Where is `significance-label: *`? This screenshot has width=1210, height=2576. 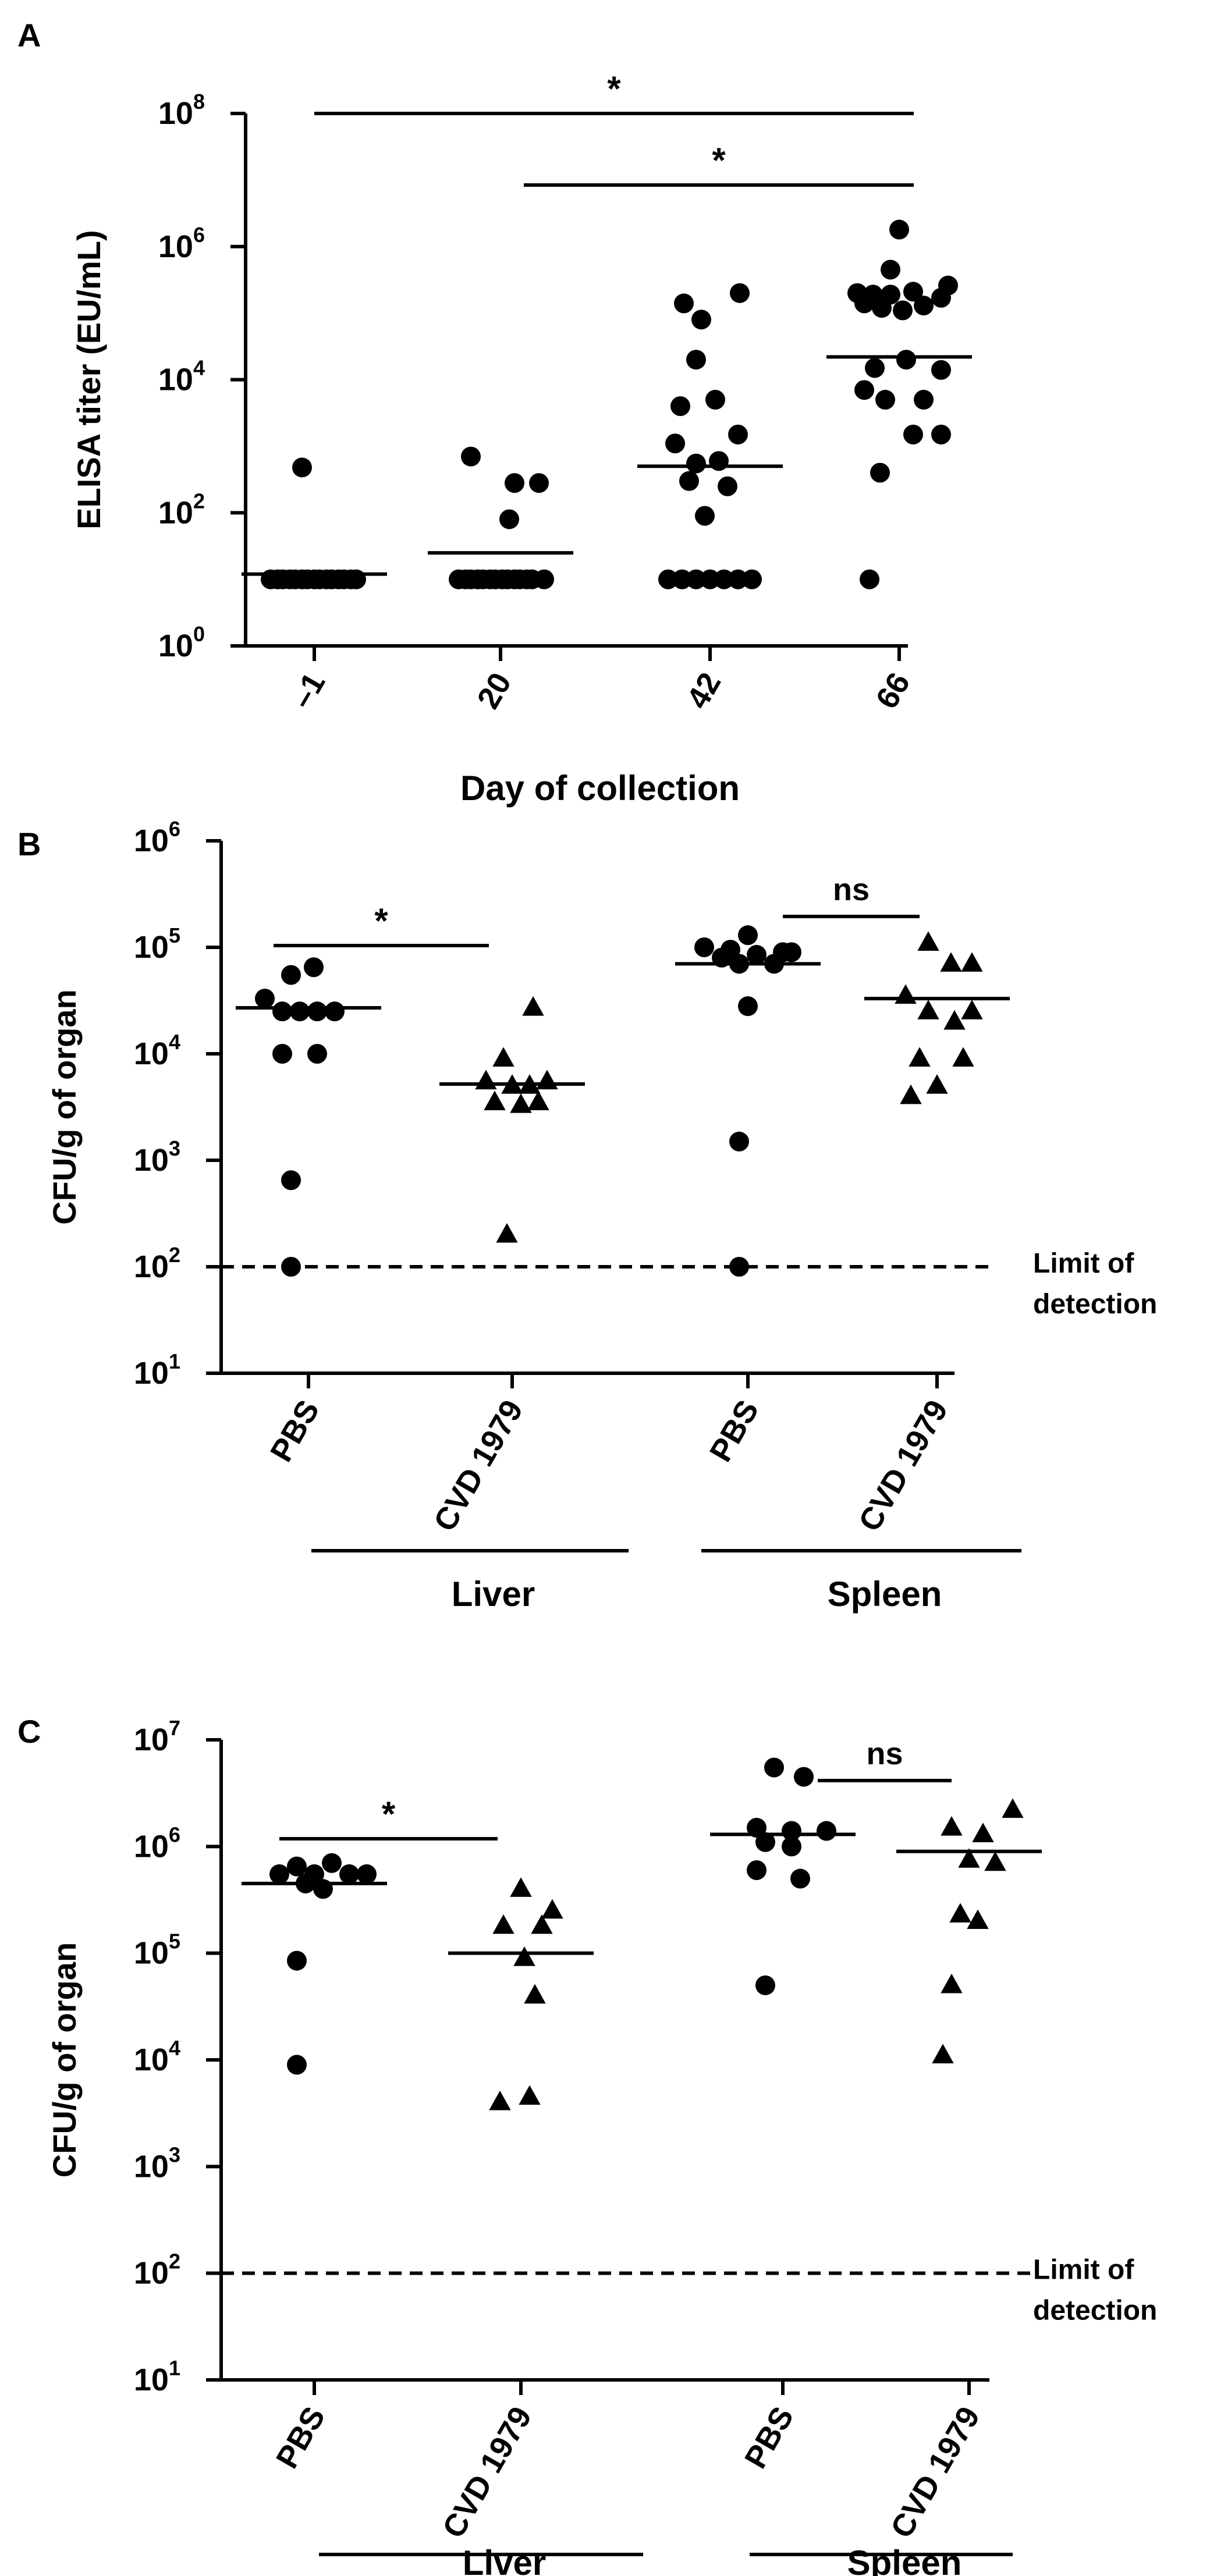
significance-label: * is located at coordinates (719, 160).